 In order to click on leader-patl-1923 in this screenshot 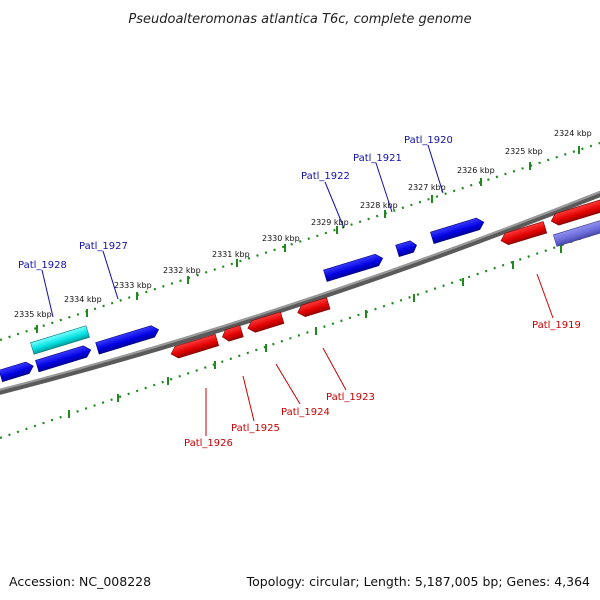, I will do `click(334, 369)`.